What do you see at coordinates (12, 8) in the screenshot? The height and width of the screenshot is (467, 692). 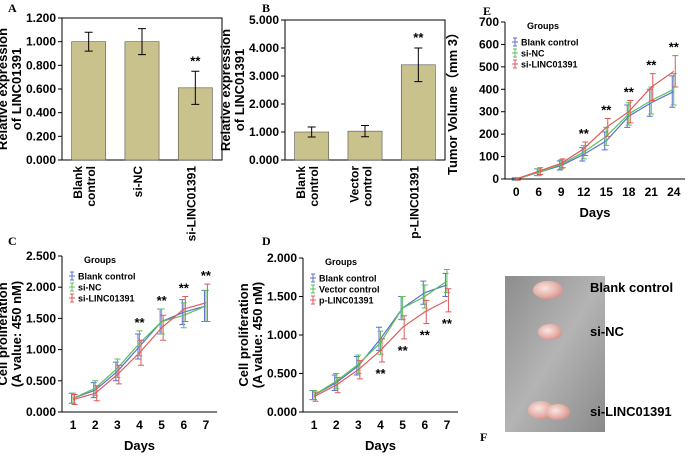 I see `panel-label: A` at bounding box center [12, 8].